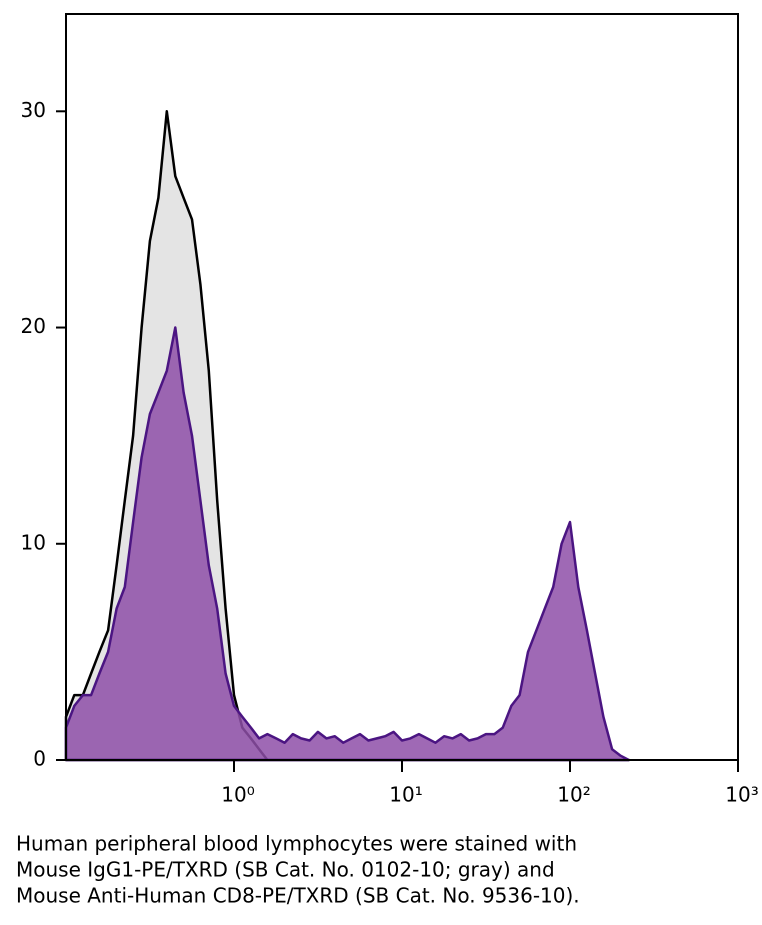  What do you see at coordinates (573, 795) in the screenshot?
I see `x-tick-label: 10²` at bounding box center [573, 795].